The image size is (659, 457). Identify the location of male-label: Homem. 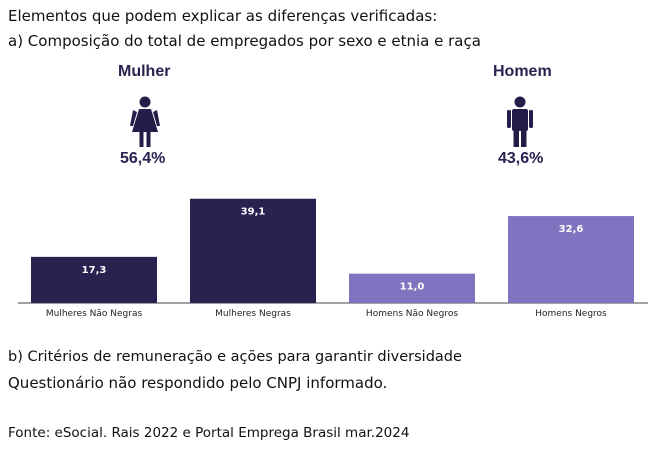
(522, 71).